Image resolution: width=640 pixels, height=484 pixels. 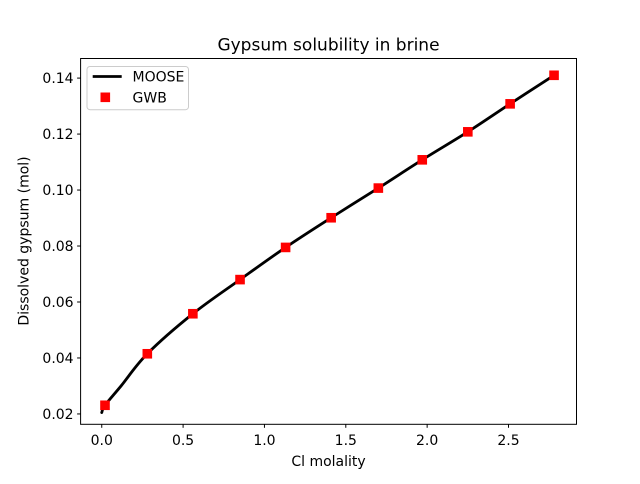 What do you see at coordinates (57, 135) in the screenshot?
I see `y-tick-label: 0.12` at bounding box center [57, 135].